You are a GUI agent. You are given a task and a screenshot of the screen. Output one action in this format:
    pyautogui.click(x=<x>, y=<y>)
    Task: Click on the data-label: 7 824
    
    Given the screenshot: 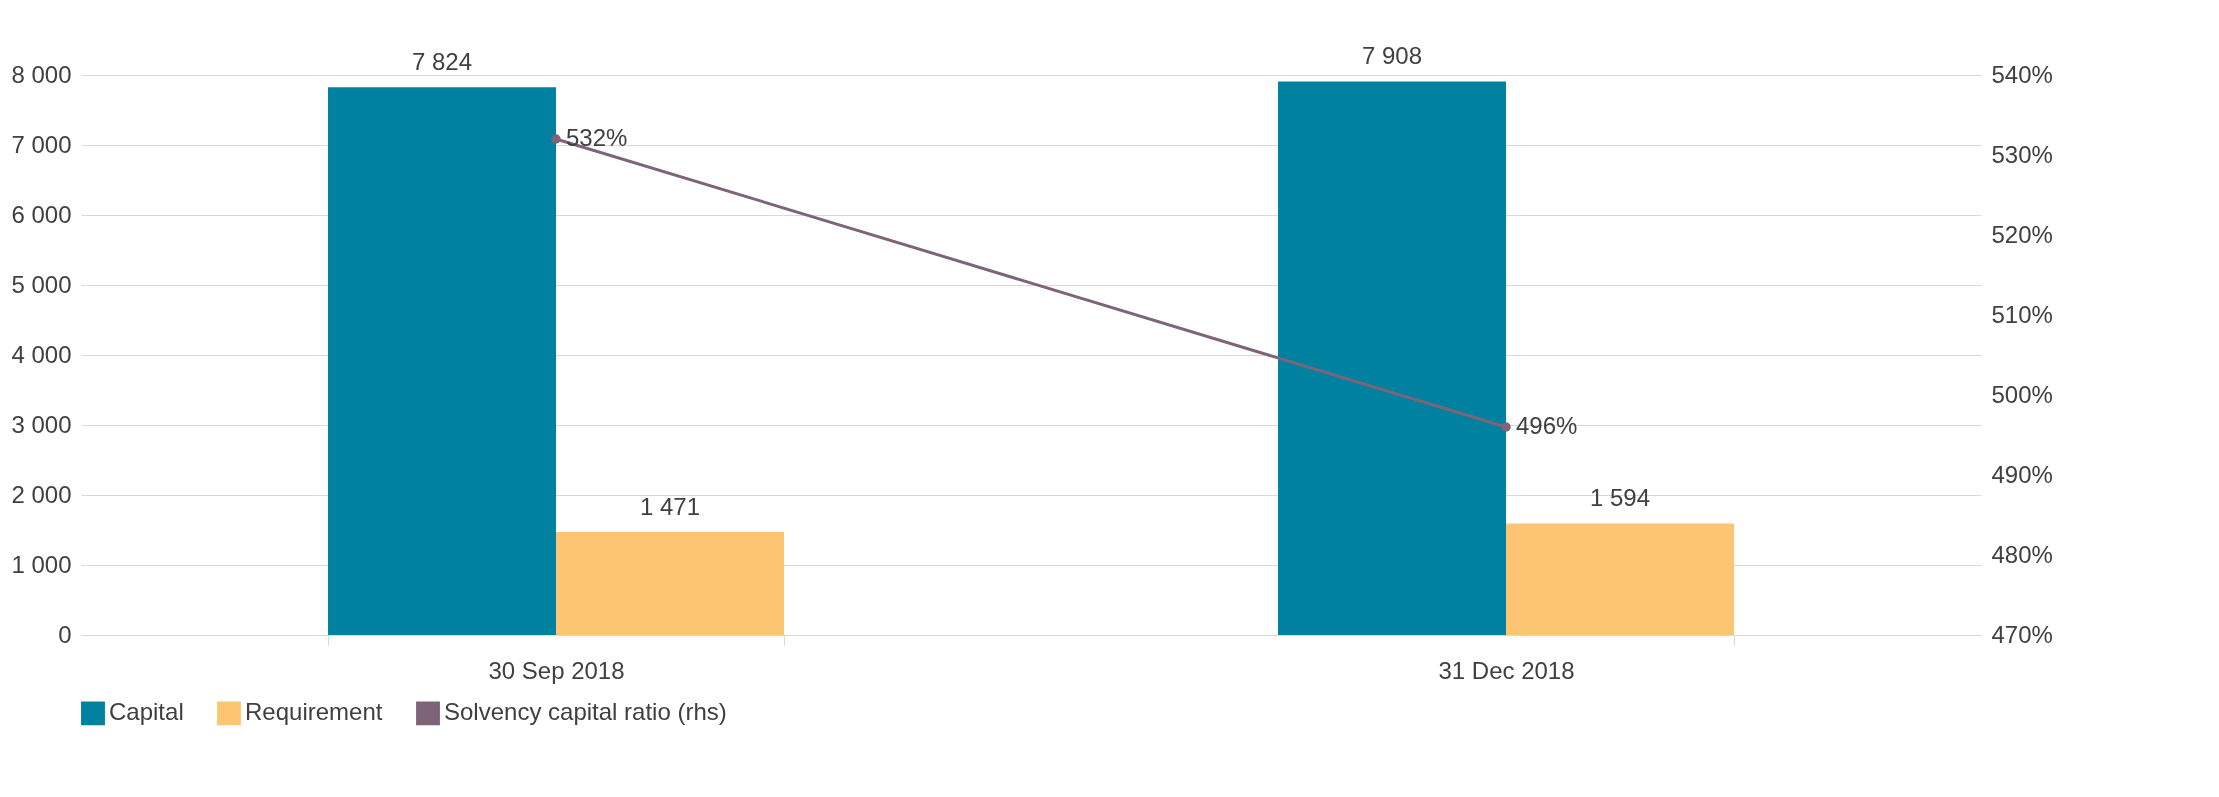 What is the action you would take?
    pyautogui.click(x=442, y=62)
    